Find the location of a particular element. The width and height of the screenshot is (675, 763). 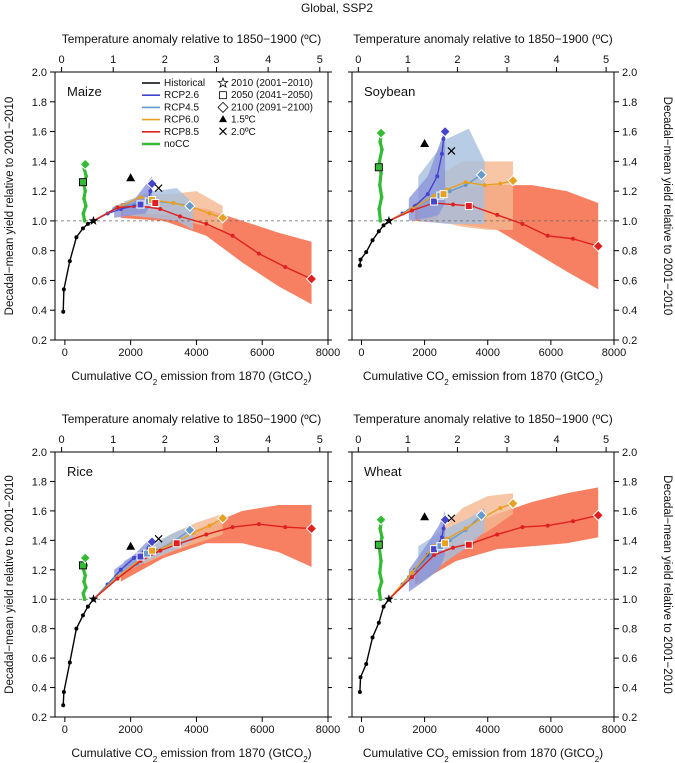

y-tick-label-right: 0.8 is located at coordinates (629, 630).